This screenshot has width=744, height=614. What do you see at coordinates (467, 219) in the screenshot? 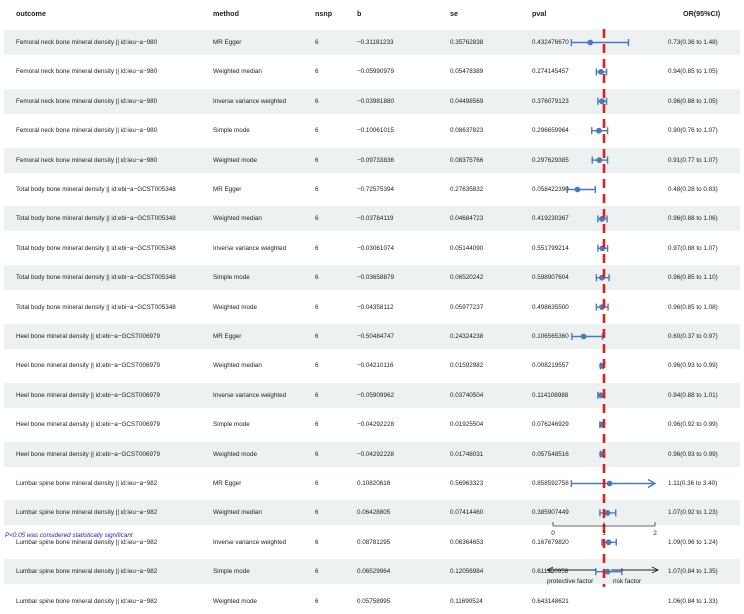
I see `cell-se: 0.04684723` at bounding box center [467, 219].